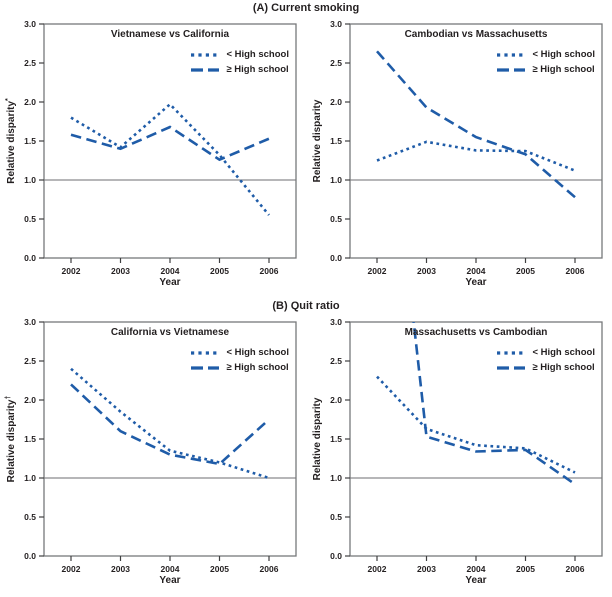 The height and width of the screenshot is (597, 612). Describe the element at coordinates (8, 397) in the screenshot. I see `y-axis-label-footnote-mark: †` at that location.